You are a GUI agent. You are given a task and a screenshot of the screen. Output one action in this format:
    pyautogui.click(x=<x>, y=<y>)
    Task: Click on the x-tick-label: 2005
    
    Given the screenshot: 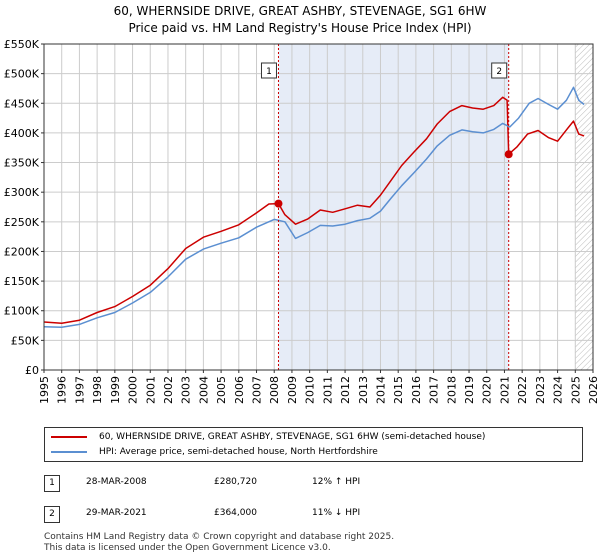 What is the action you would take?
    pyautogui.click(x=221, y=390)
    